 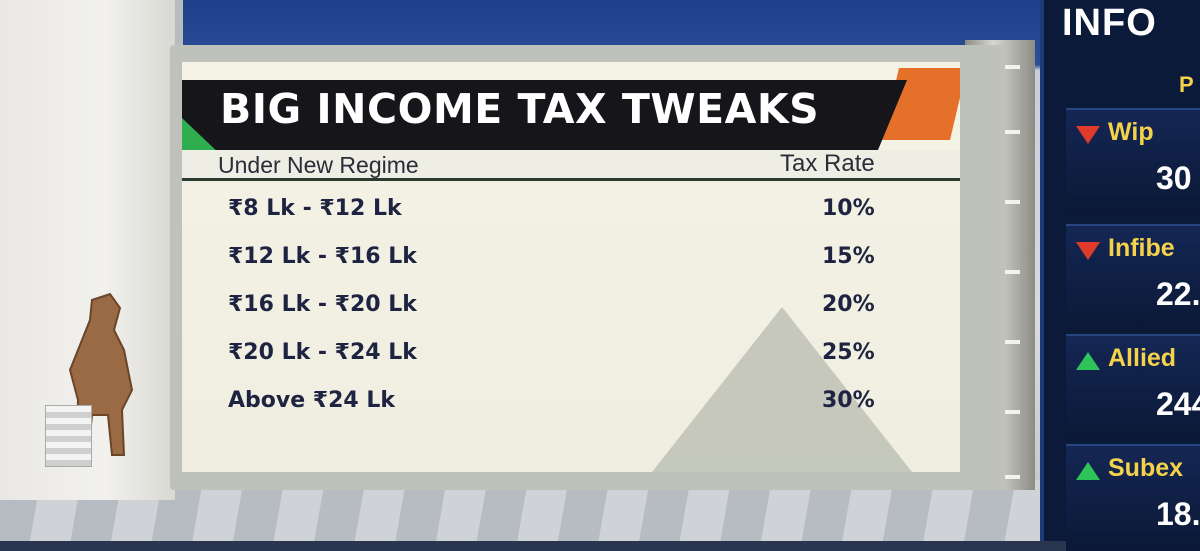 What do you see at coordinates (1186, 84) in the screenshot?
I see `ticker-subtitle: P` at bounding box center [1186, 84].